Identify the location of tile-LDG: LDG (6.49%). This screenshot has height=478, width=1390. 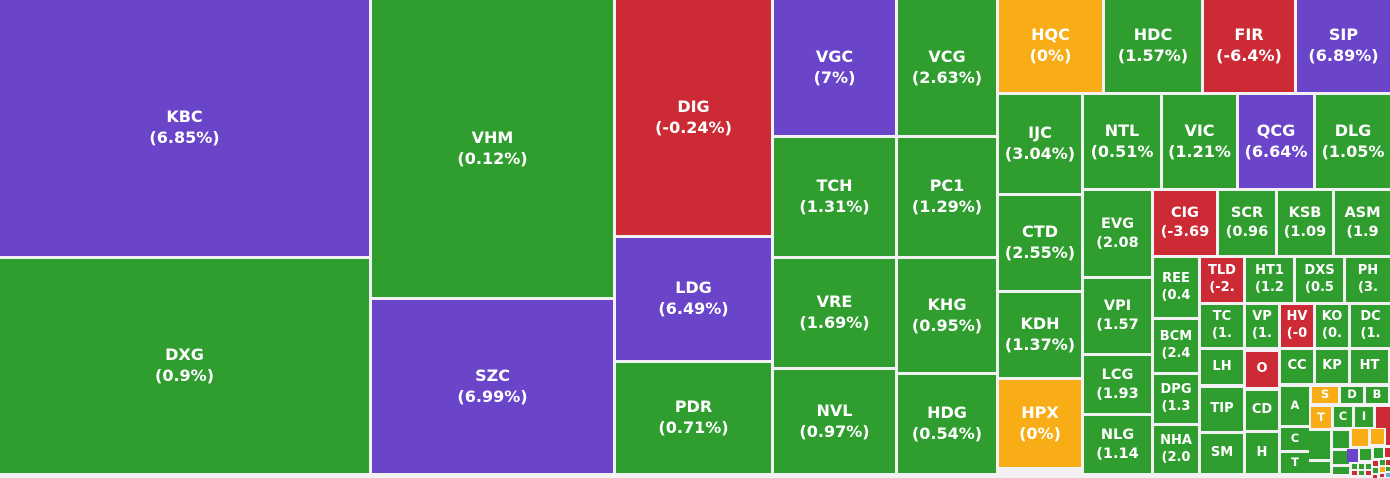
(693, 299).